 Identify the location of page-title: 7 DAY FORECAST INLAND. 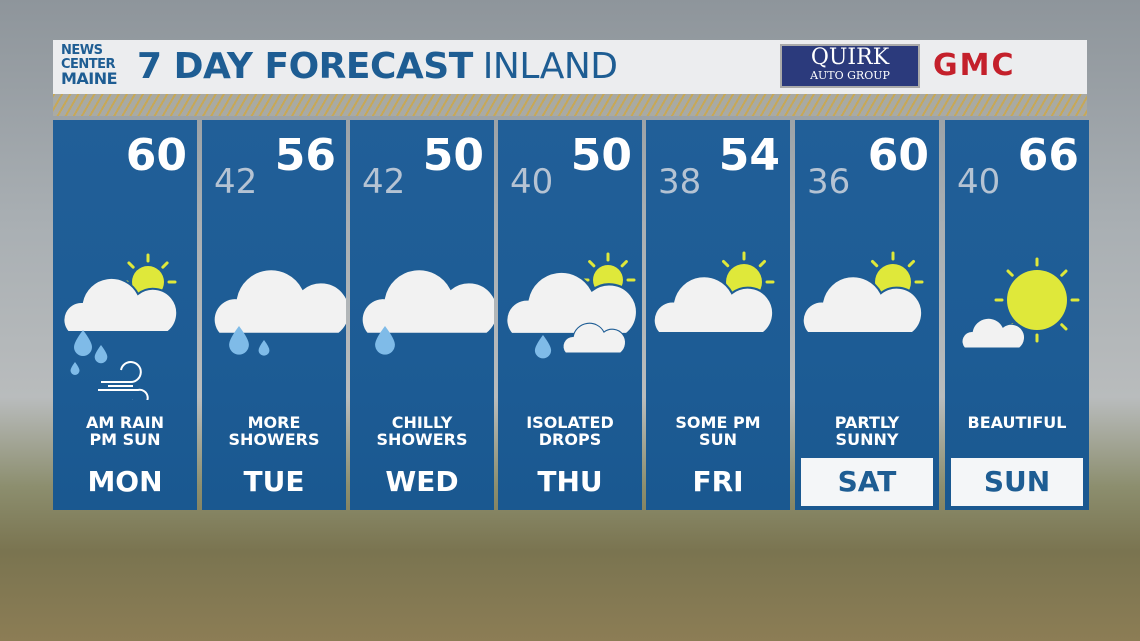
(377, 66).